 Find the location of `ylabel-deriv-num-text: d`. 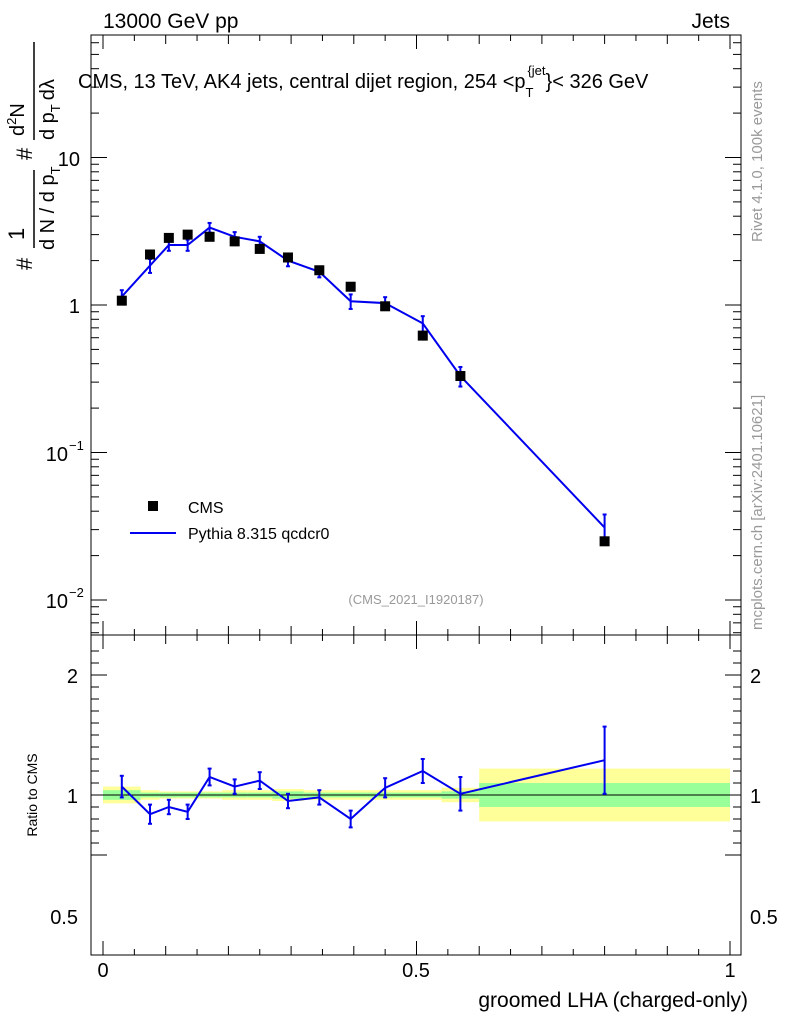

ylabel-deriv-num-text: d is located at coordinates (18, 130).